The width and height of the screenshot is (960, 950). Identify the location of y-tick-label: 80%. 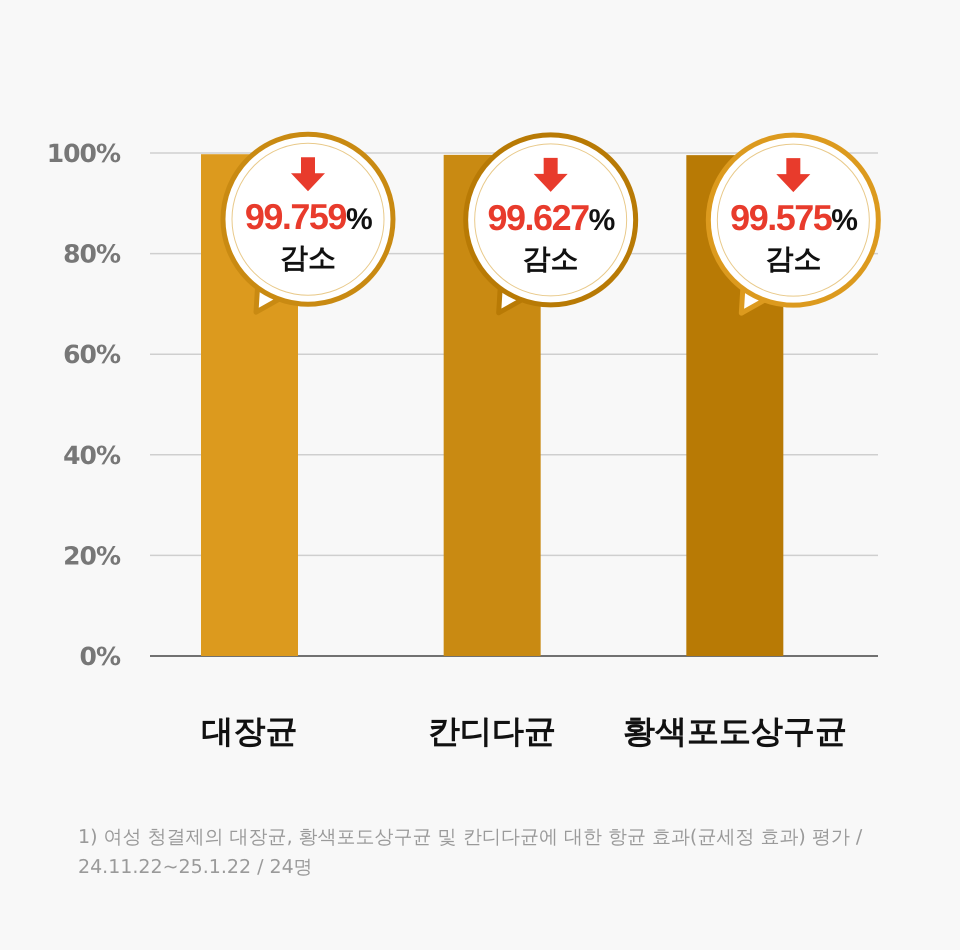
(92, 254).